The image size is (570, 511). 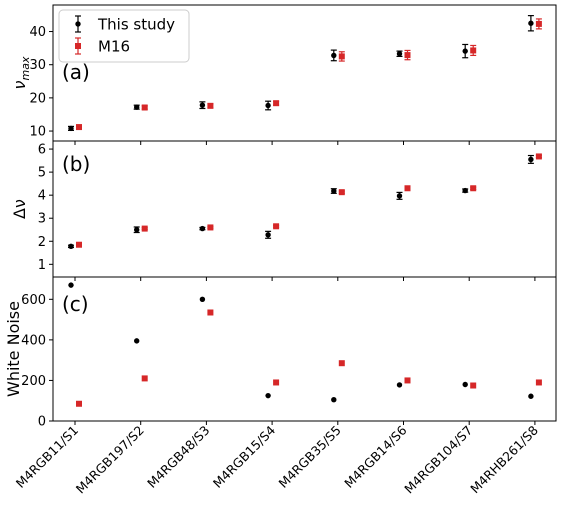 I want to click on panel-1-ytick-label: 10, so click(x=37, y=132).